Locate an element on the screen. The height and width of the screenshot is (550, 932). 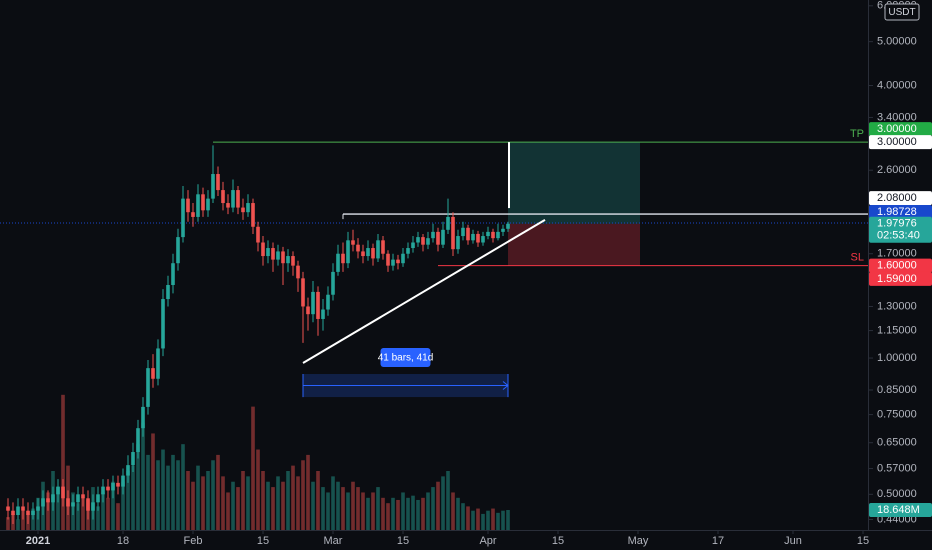
price-label: 1.59000 is located at coordinates (897, 279).